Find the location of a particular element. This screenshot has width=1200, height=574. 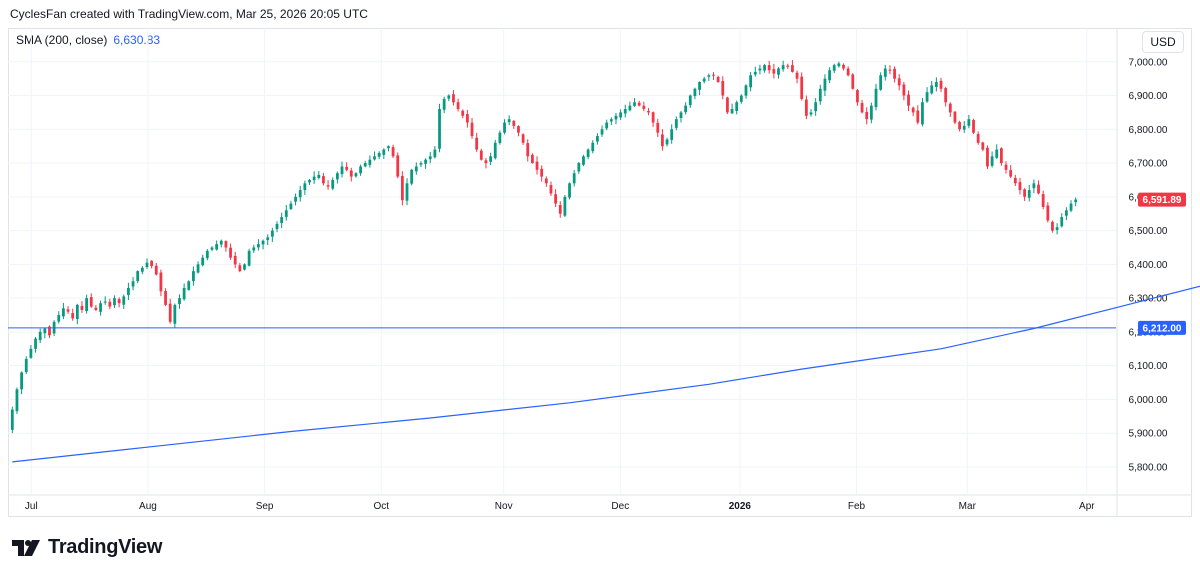

x-tick-label: Jul is located at coordinates (31, 506).